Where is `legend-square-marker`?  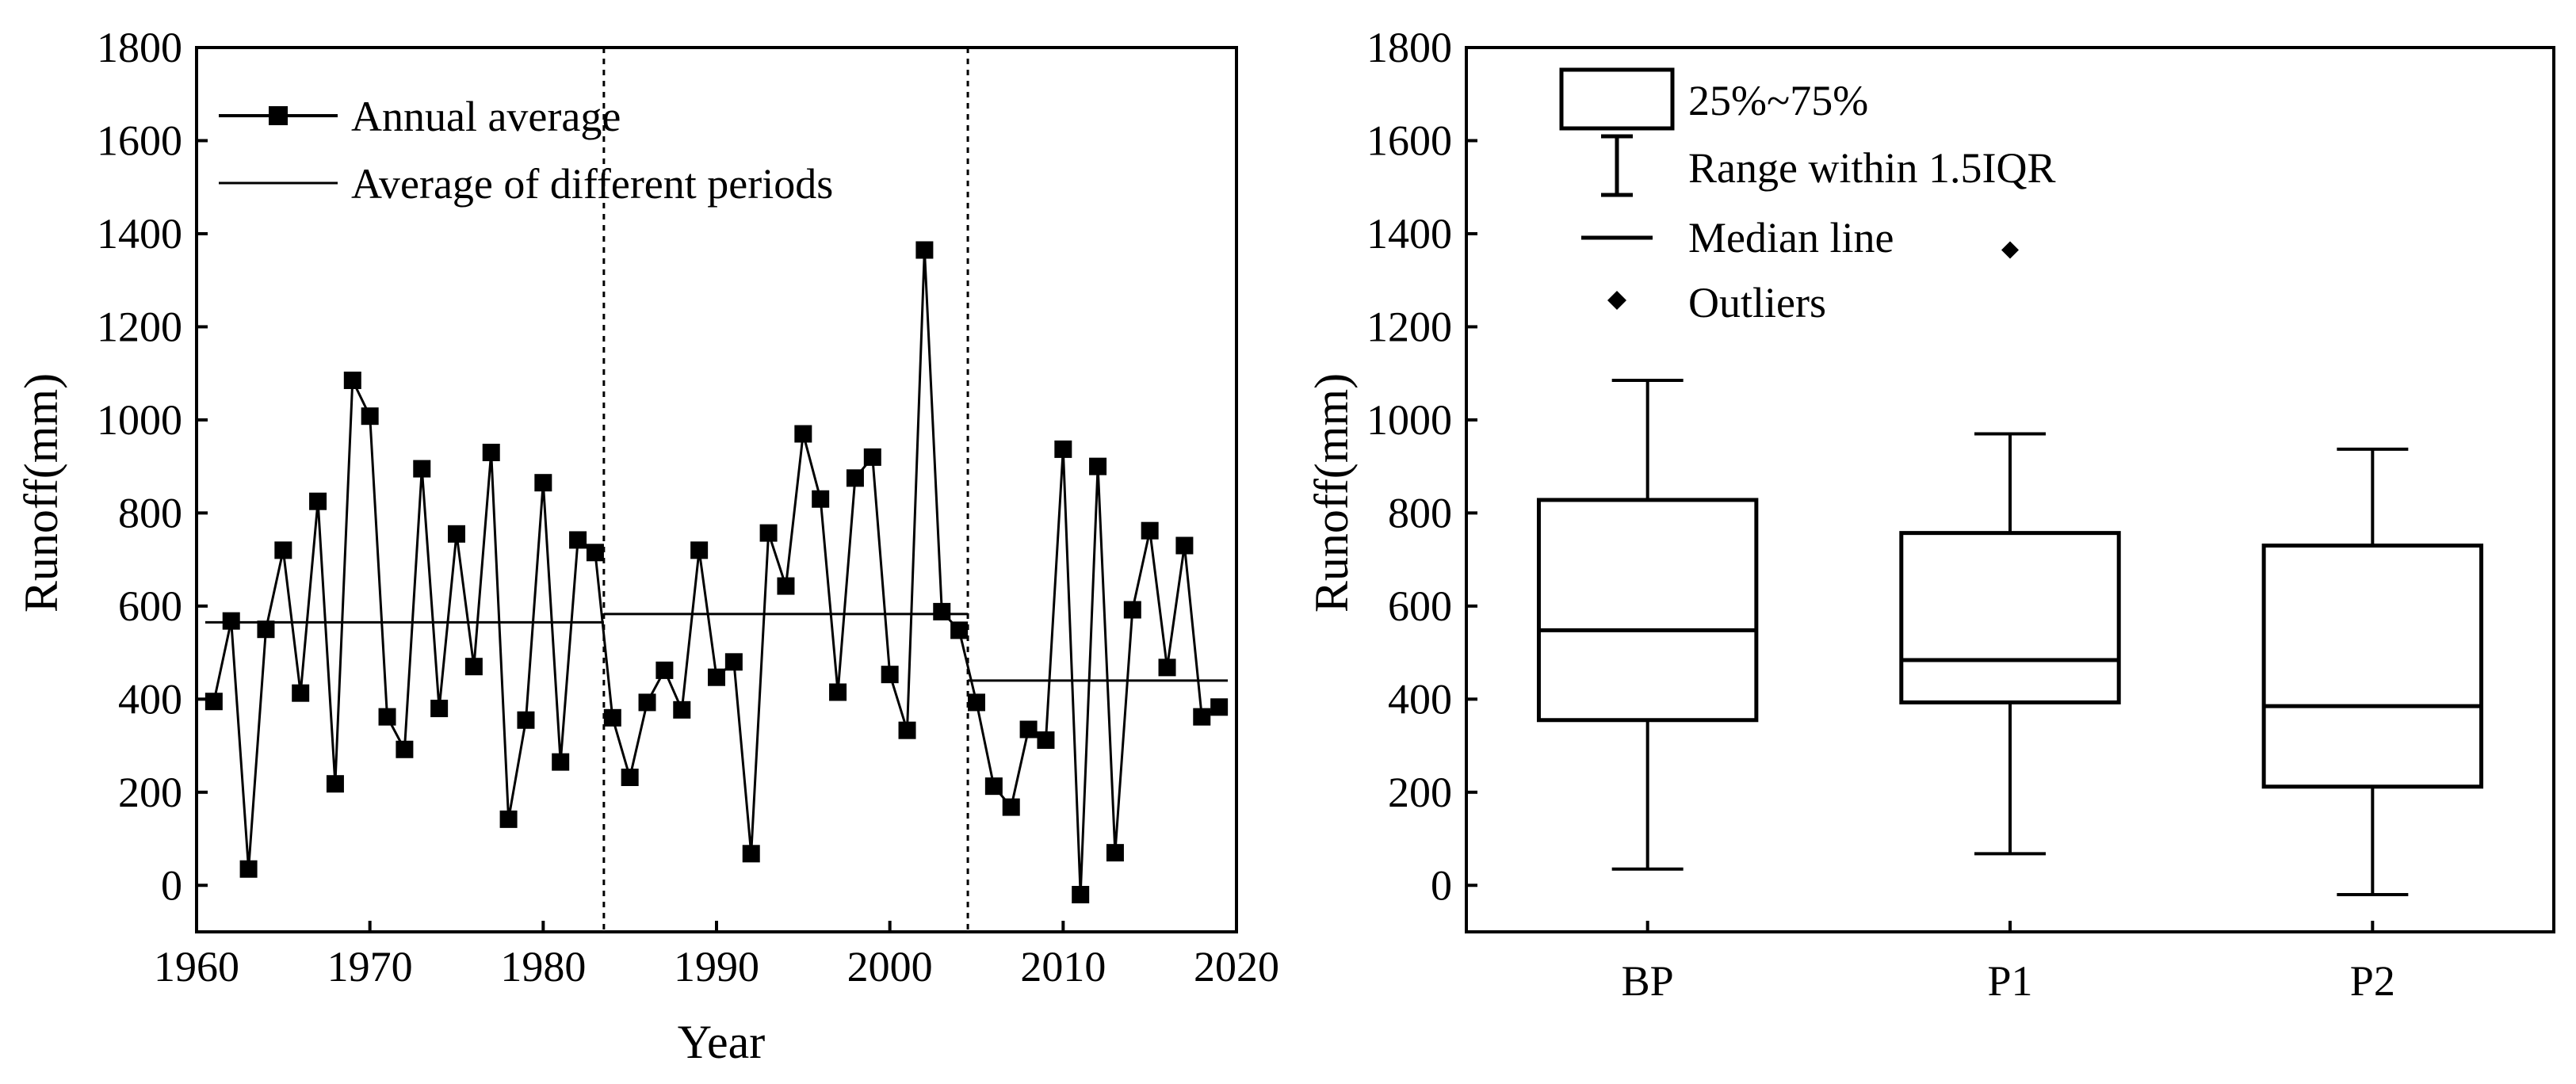
legend-square-marker is located at coordinates (278, 115).